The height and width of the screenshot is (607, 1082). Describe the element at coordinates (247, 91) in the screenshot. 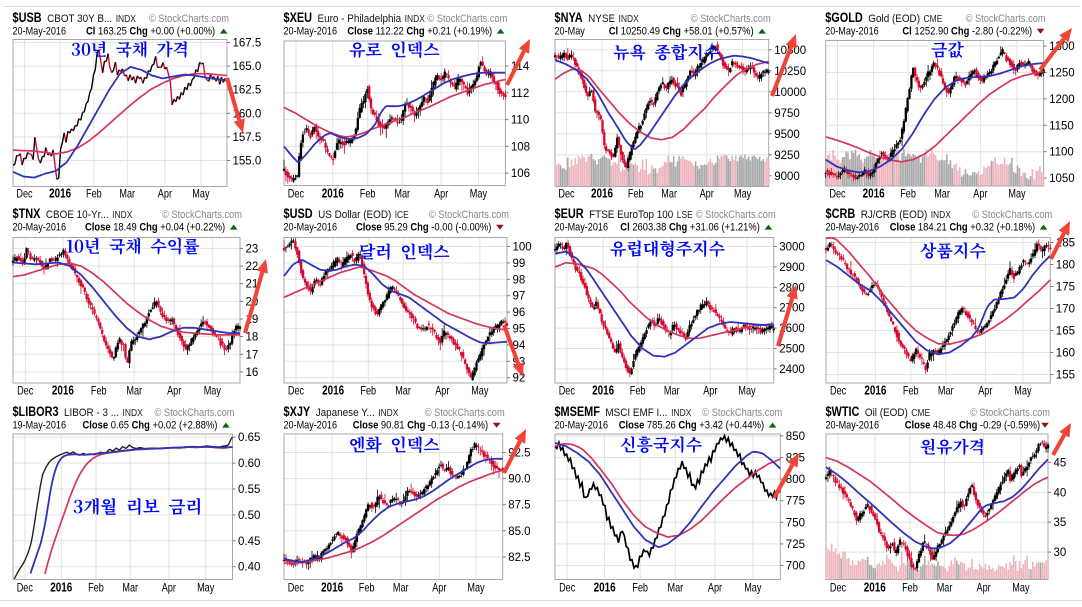

I see `svg-text: 162.5` at that location.